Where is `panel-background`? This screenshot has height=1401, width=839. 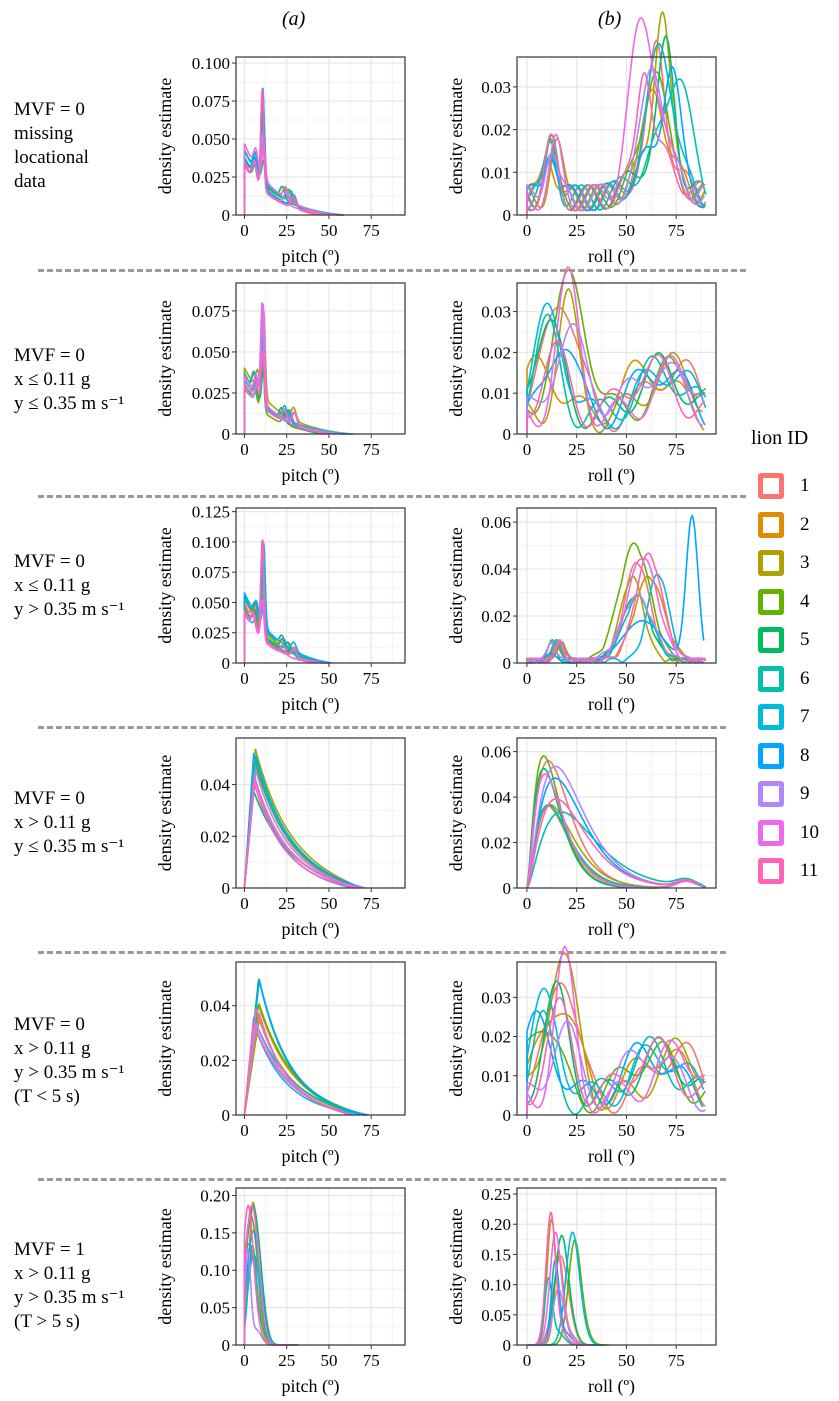 panel-background is located at coordinates (320, 1038).